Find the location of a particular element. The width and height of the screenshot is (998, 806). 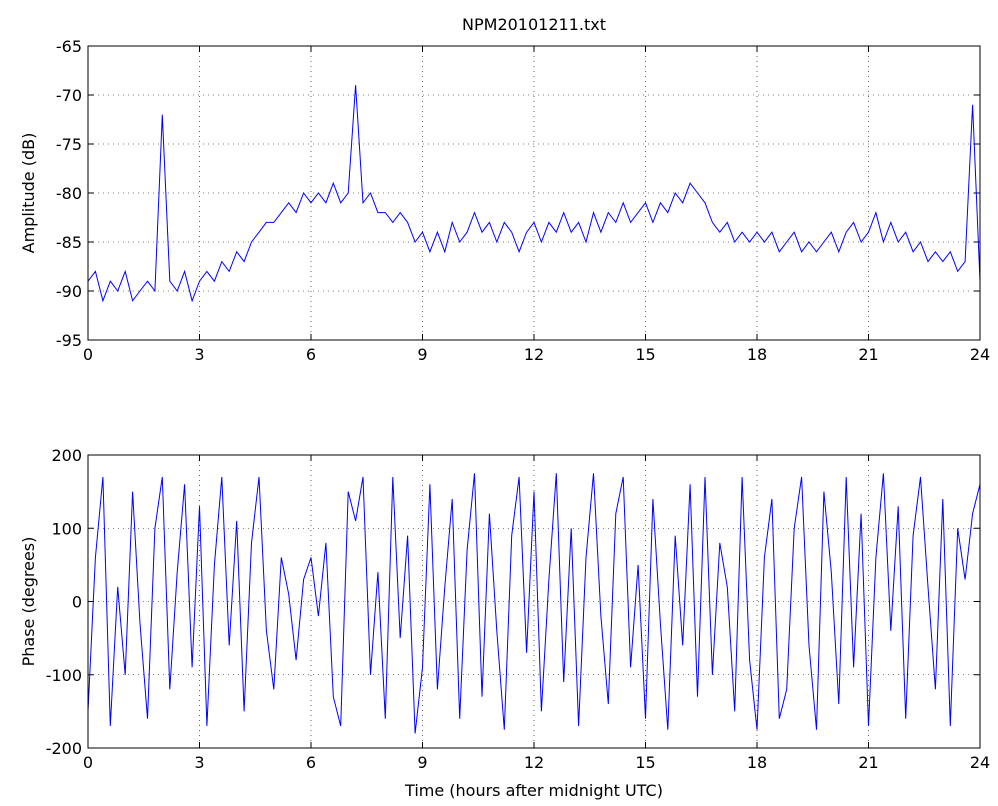

y-axis-label: Phase (degrees) is located at coordinates (28, 602).